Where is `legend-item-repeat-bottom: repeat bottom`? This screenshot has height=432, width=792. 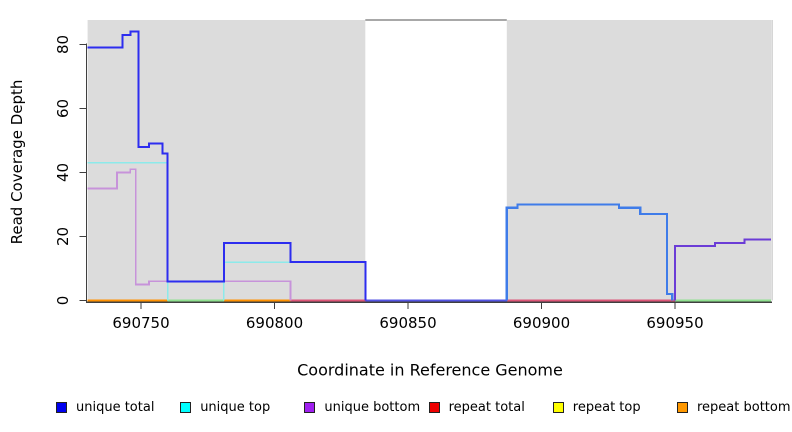 legend-item-repeat-bottom: repeat bottom is located at coordinates (734, 407).